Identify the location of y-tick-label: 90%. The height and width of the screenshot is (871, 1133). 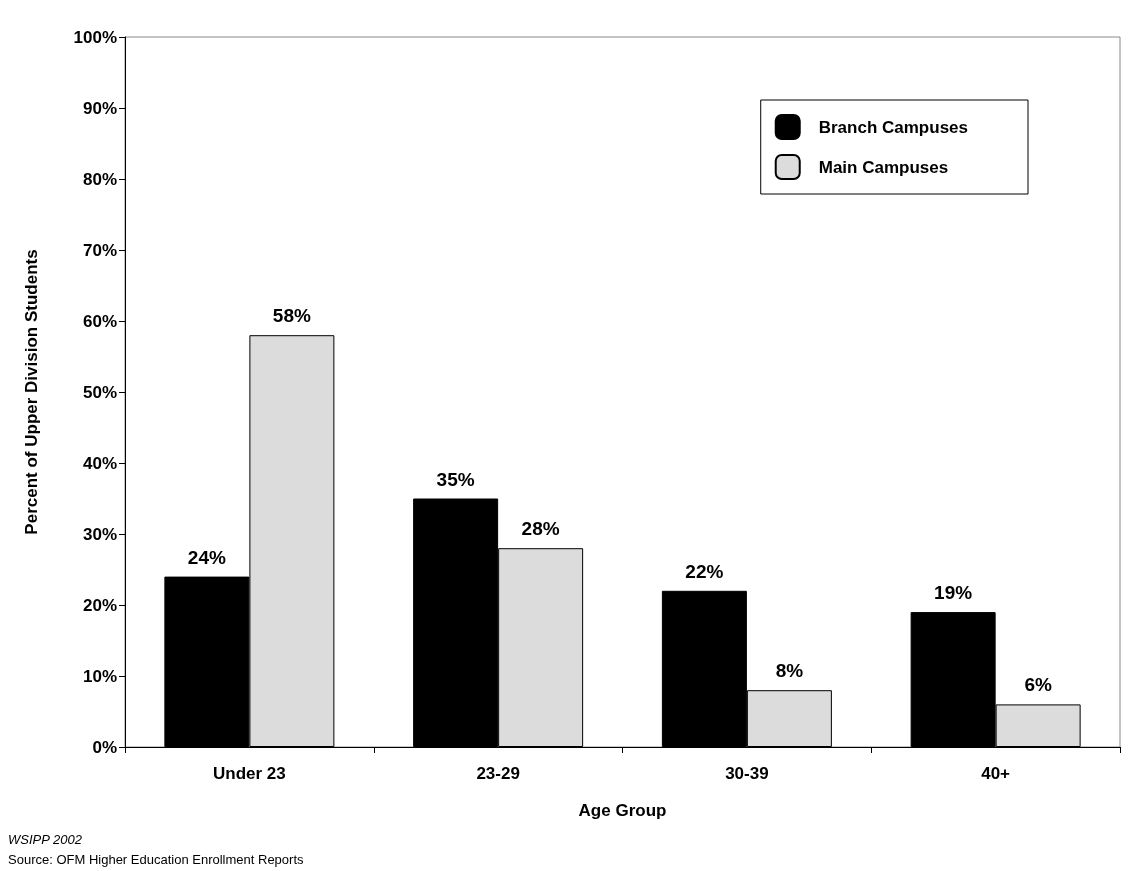
(99, 108).